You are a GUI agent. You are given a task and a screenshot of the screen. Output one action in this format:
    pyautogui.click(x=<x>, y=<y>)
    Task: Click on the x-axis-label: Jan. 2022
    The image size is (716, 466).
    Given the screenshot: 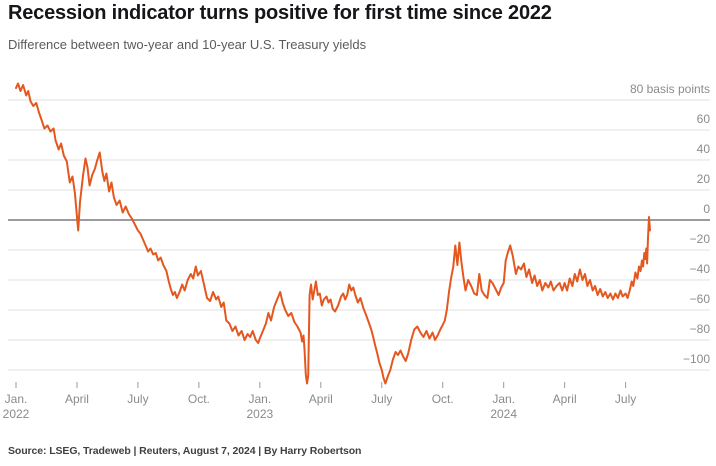 What is the action you would take?
    pyautogui.click(x=24, y=407)
    